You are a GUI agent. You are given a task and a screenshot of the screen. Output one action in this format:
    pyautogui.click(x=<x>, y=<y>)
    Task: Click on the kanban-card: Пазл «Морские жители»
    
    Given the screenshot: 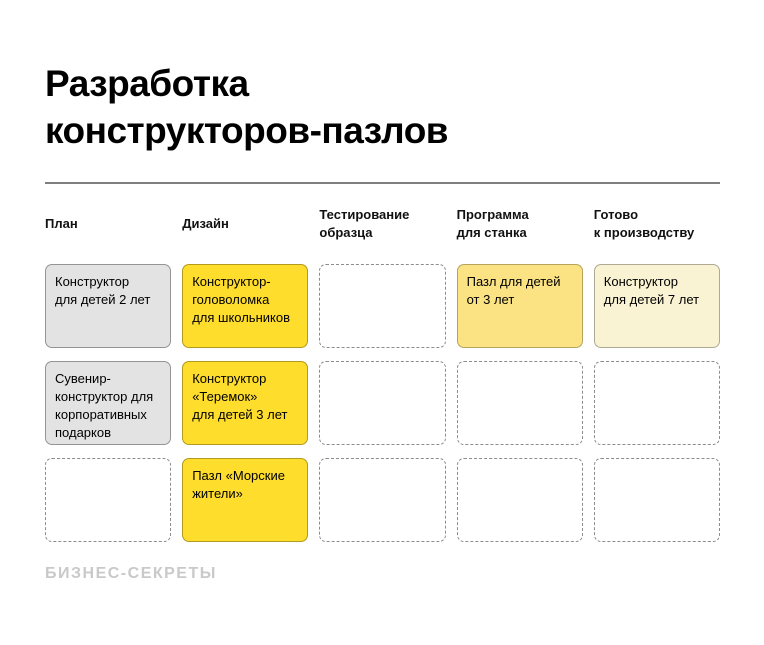 What is the action you would take?
    pyautogui.click(x=245, y=500)
    